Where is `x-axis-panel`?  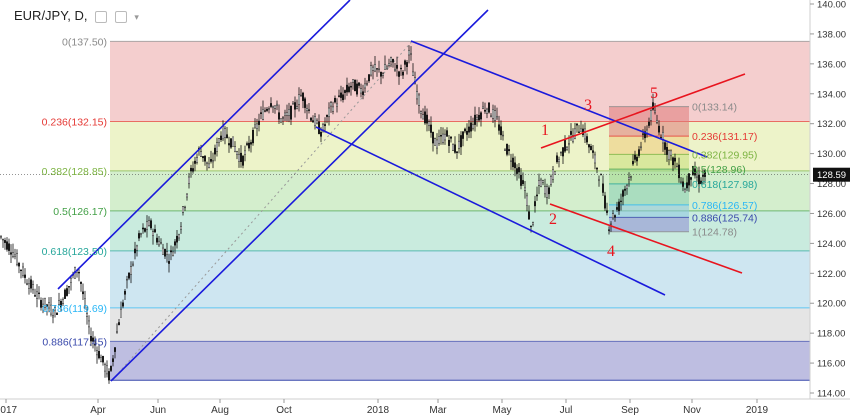
x-axis-panel is located at coordinates (425, 408).